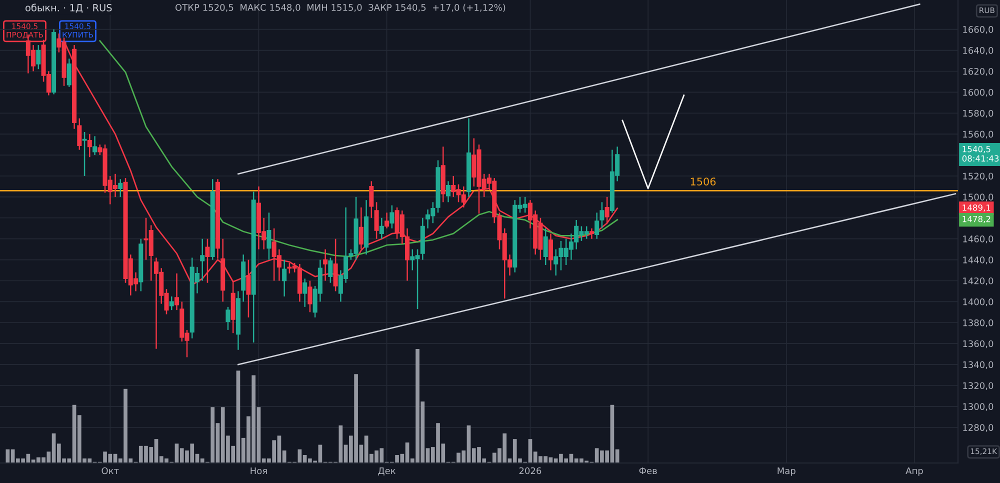  What do you see at coordinates (530, 470) in the screenshot?
I see `x-tick-label: 2026` at bounding box center [530, 470].